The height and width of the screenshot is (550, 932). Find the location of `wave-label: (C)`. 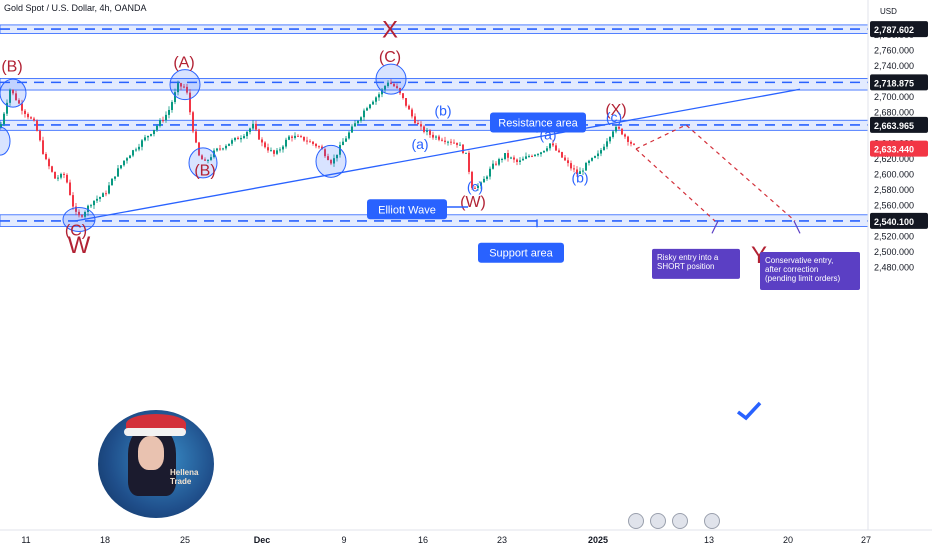

wave-label: (C) is located at coordinates (390, 57).